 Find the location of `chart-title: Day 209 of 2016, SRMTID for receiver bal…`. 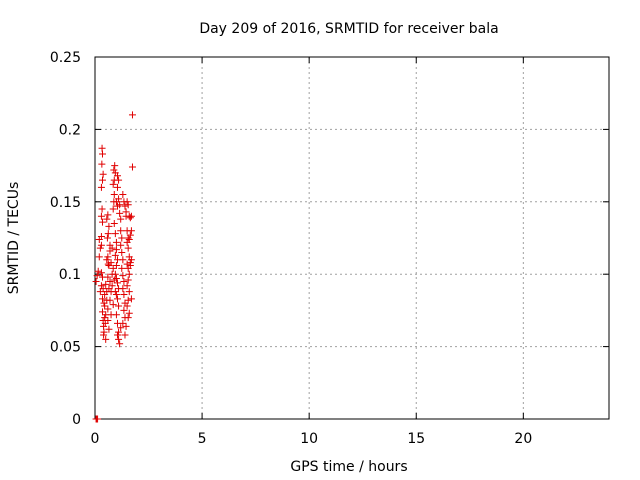

chart-title: Day 209 of 2016, SRMTID for receiver bal… is located at coordinates (348, 29).